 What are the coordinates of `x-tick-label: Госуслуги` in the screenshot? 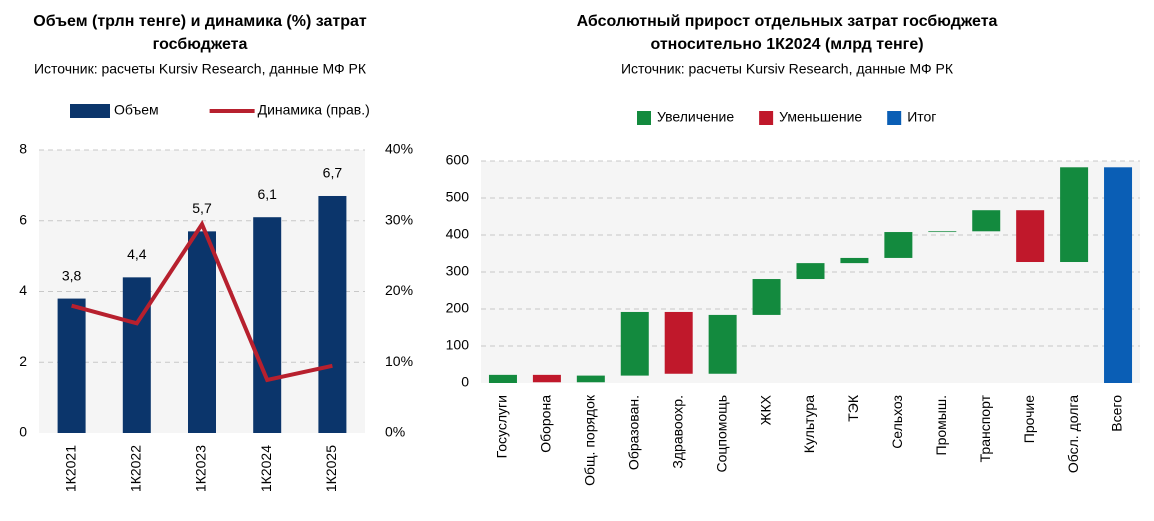 It's located at (502, 426).